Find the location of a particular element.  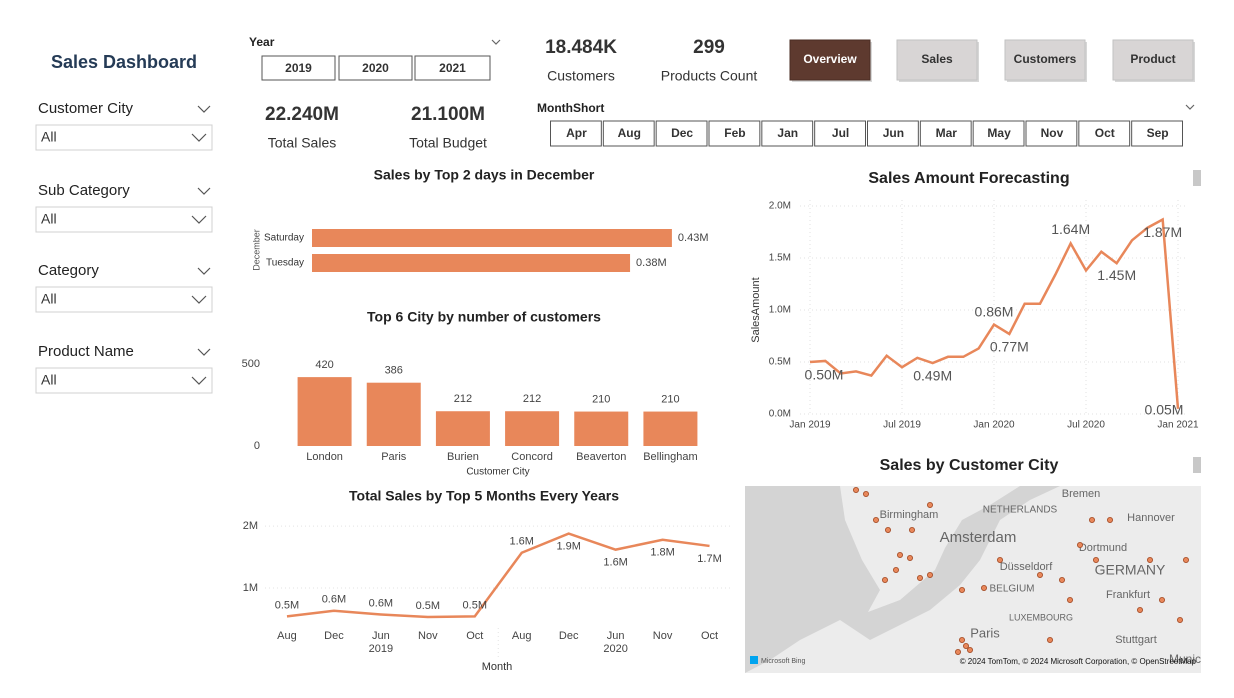

month-option-label: Aug is located at coordinates (629, 133).